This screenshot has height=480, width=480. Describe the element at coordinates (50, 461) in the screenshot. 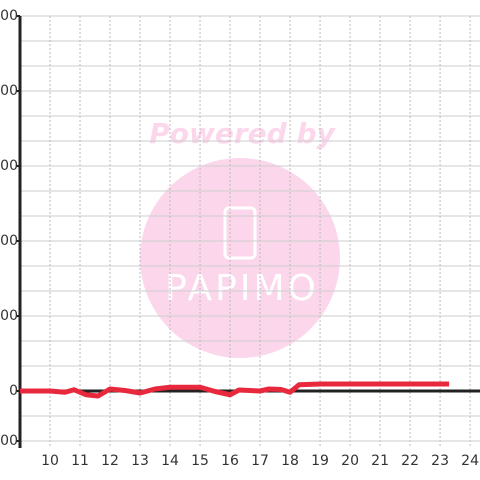

I see `x-tick-label: 10` at that location.